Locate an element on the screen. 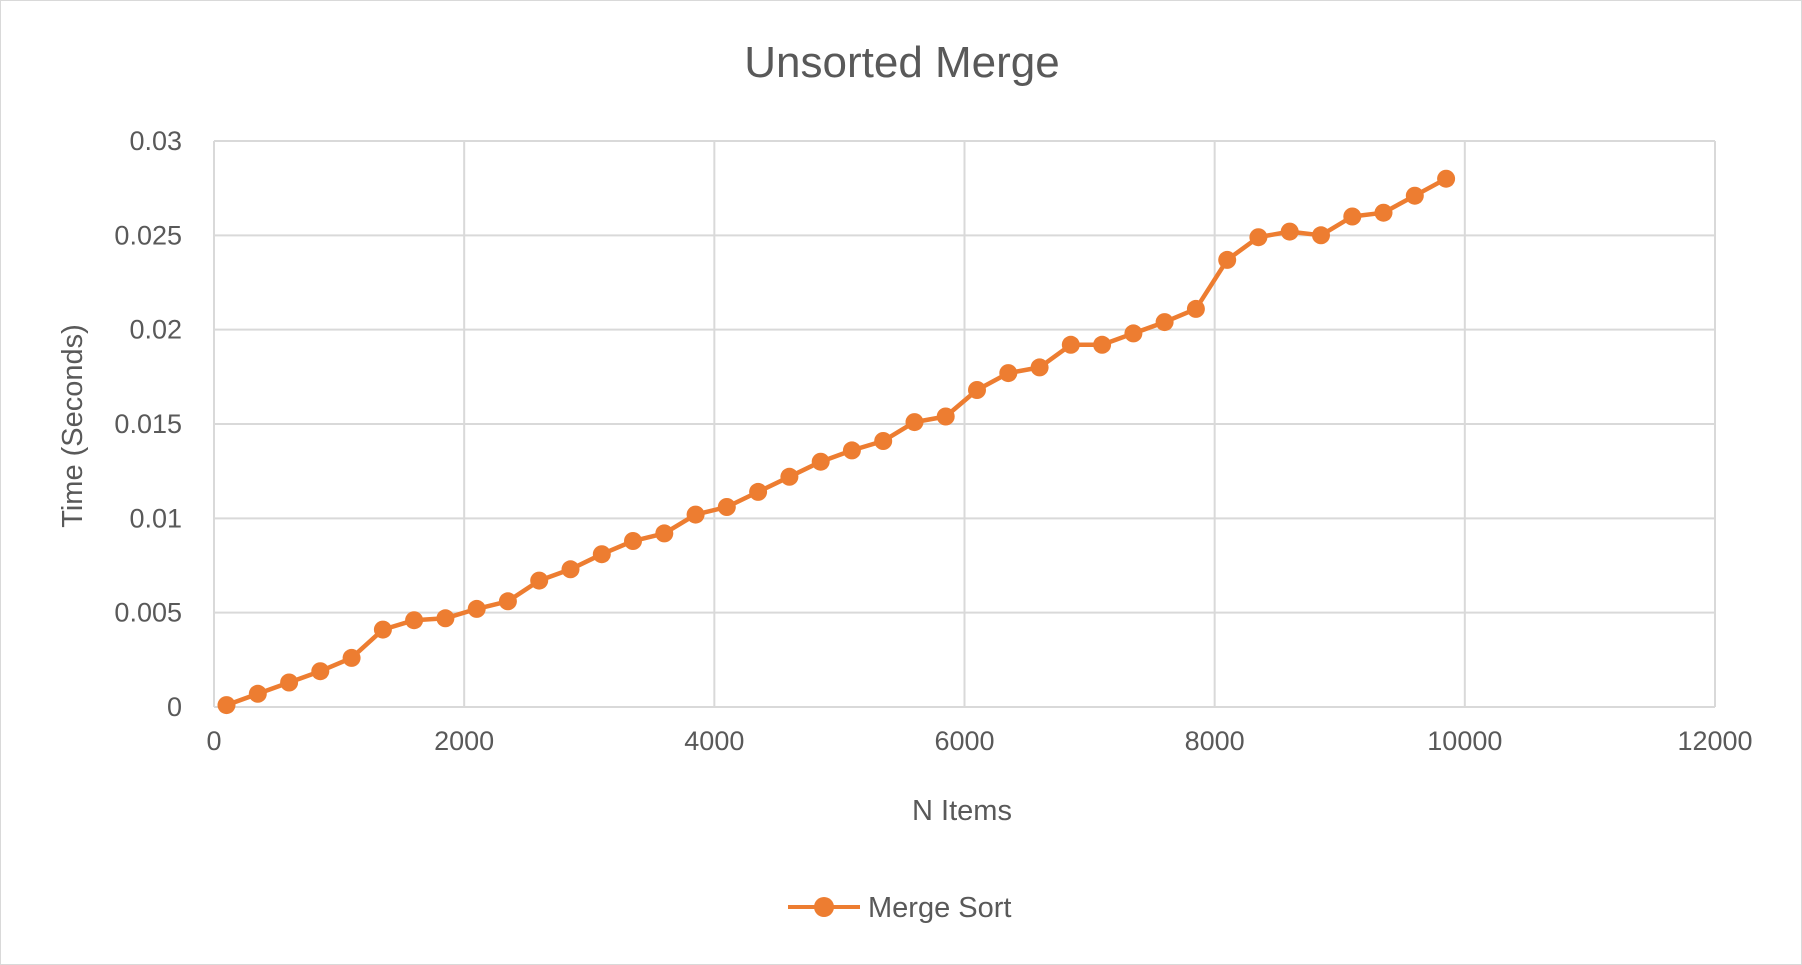 The image size is (1802, 965). legend: Merge Sort is located at coordinates (899, 908).